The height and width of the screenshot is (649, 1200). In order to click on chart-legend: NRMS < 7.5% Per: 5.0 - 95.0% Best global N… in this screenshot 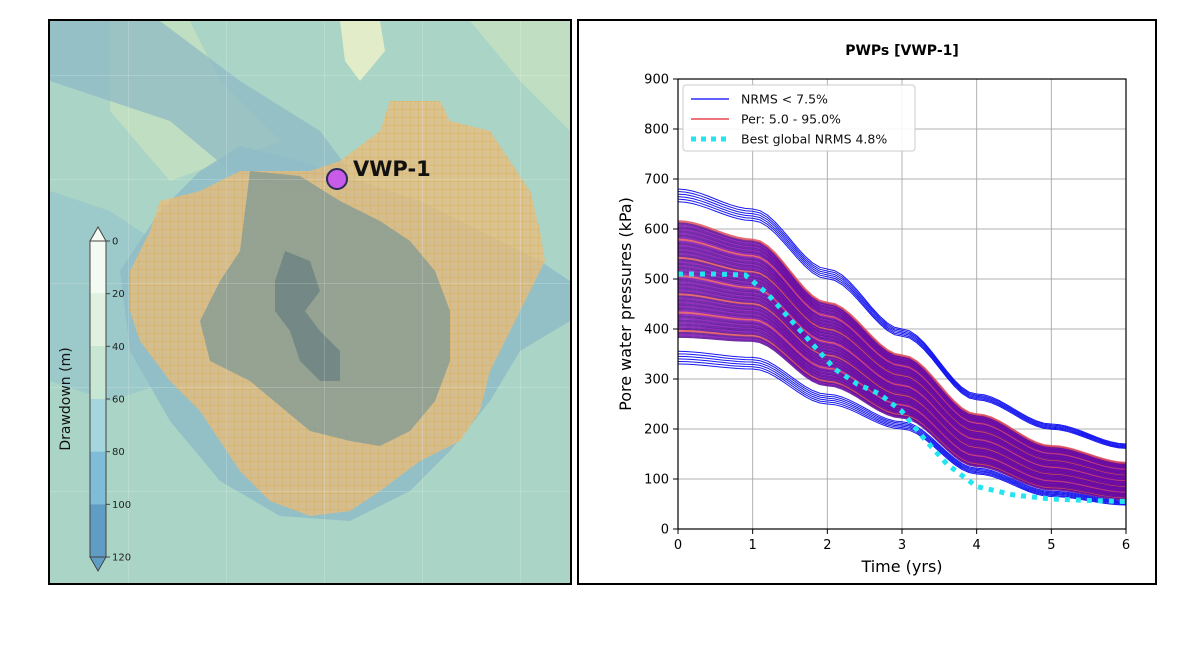, I will do `click(799, 118)`.